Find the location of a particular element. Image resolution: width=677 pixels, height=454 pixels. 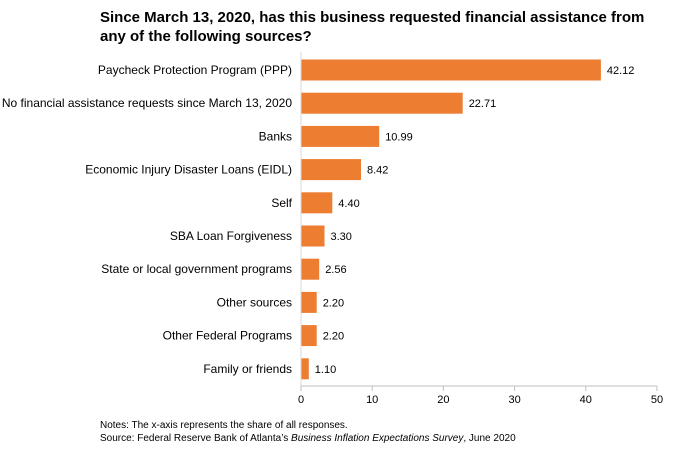

x-tick-label: 20 is located at coordinates (443, 400).